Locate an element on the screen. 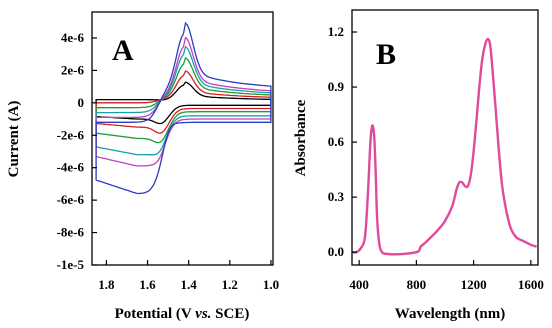 The height and width of the screenshot is (328, 552). panel-a-x-axis-title: Potential (V vs. SCE) is located at coordinates (182, 314).